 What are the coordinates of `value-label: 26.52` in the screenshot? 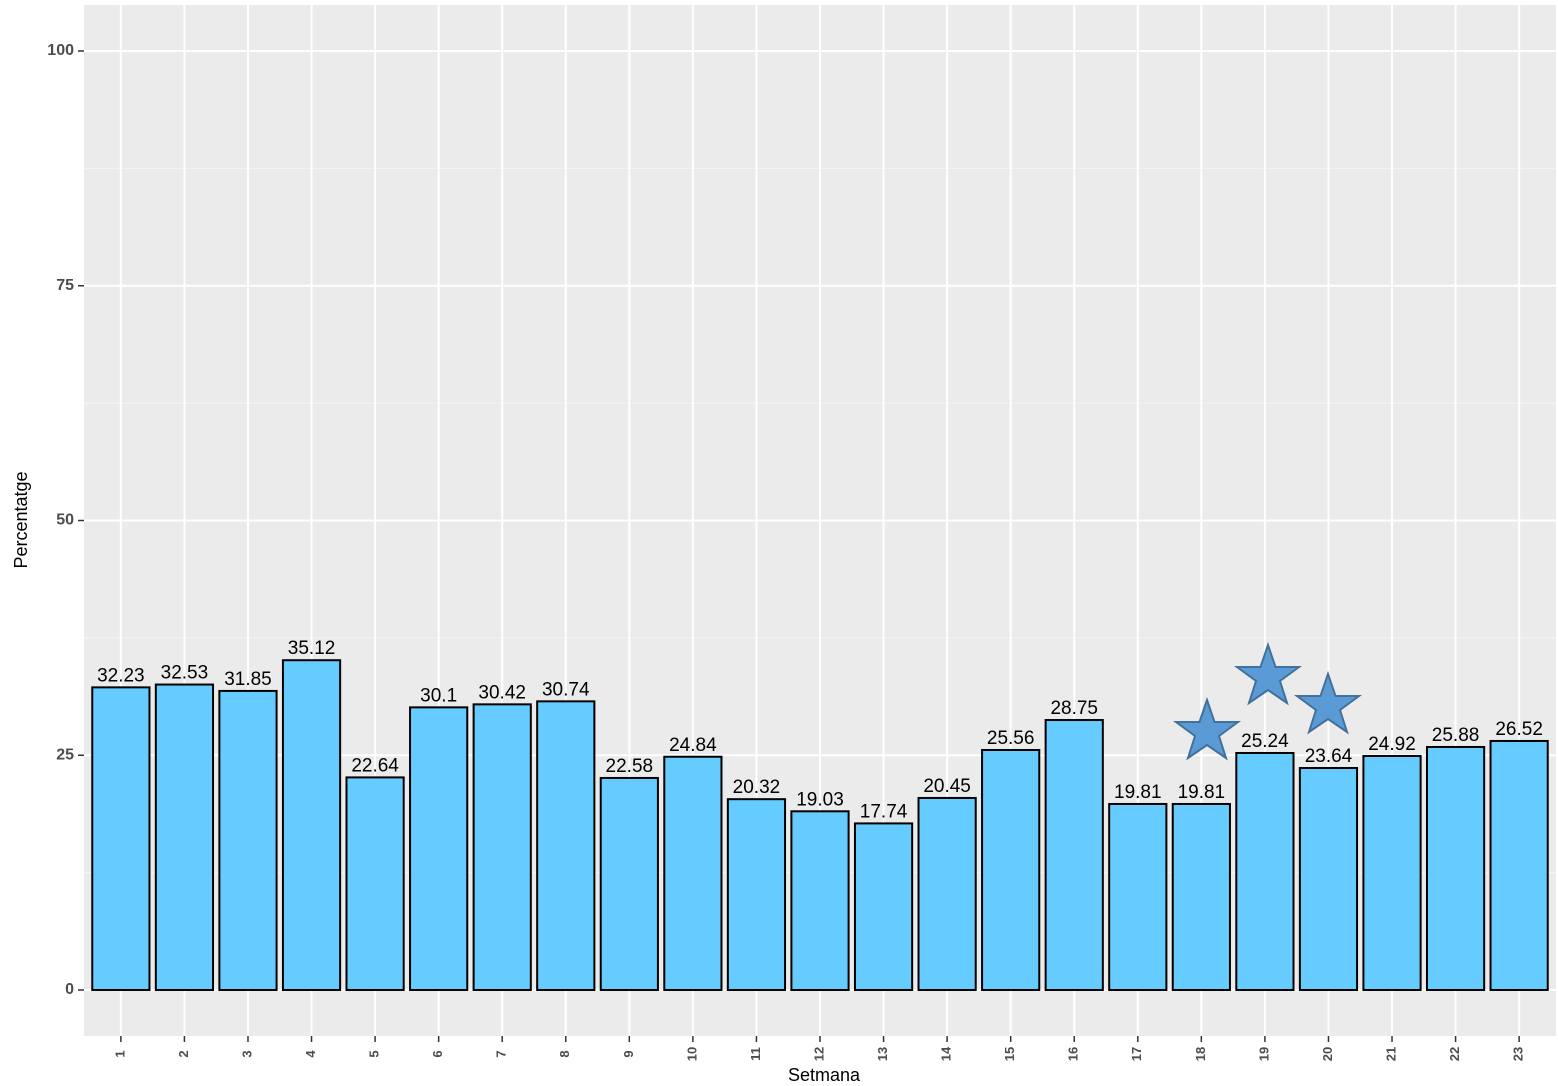 It's located at (1519, 729).